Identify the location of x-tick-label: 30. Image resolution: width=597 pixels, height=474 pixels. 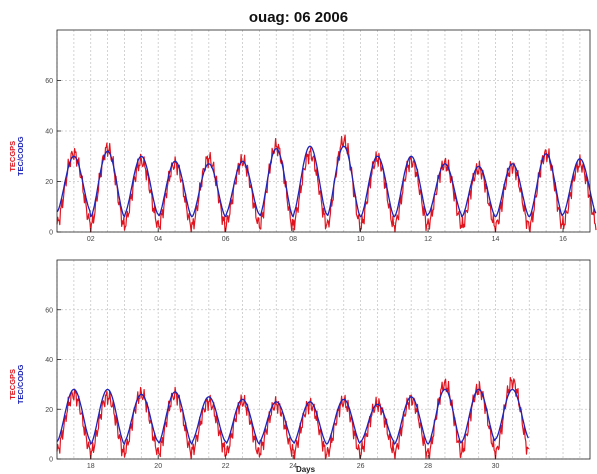
(496, 466).